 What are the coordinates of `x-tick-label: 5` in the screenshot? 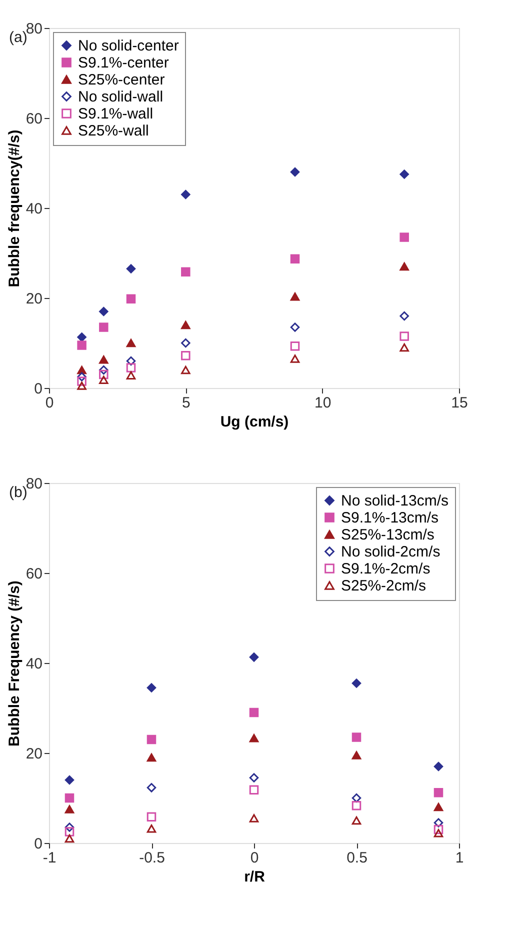 It's located at (186, 403).